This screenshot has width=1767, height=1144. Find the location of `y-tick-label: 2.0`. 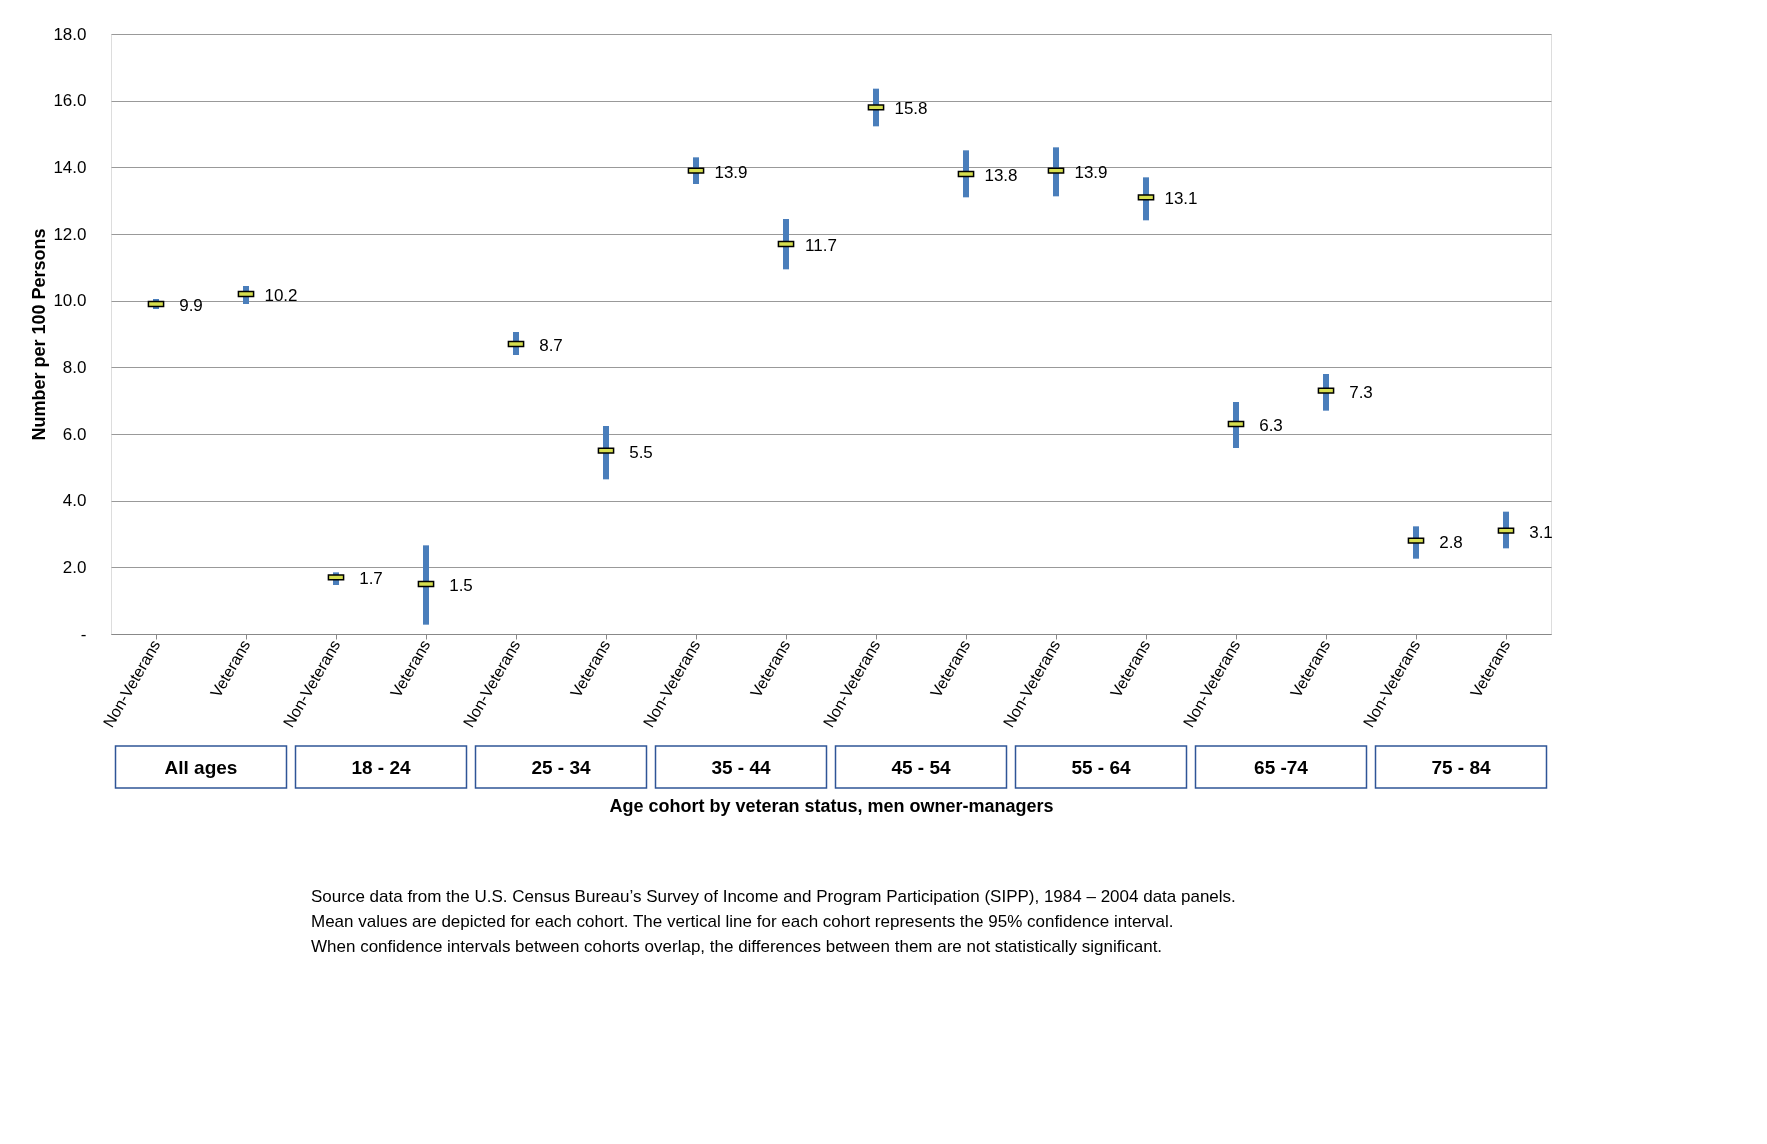

y-tick-label: 2.0 is located at coordinates (74, 567).